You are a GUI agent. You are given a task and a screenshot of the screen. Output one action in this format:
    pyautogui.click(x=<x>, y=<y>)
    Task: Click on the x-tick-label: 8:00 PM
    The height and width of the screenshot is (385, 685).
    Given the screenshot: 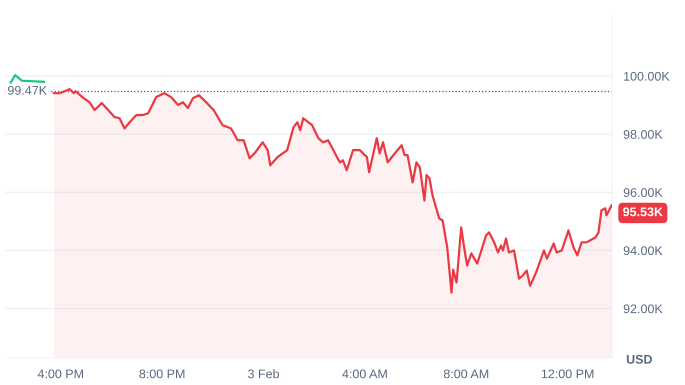 What is the action you would take?
    pyautogui.click(x=161, y=373)
    